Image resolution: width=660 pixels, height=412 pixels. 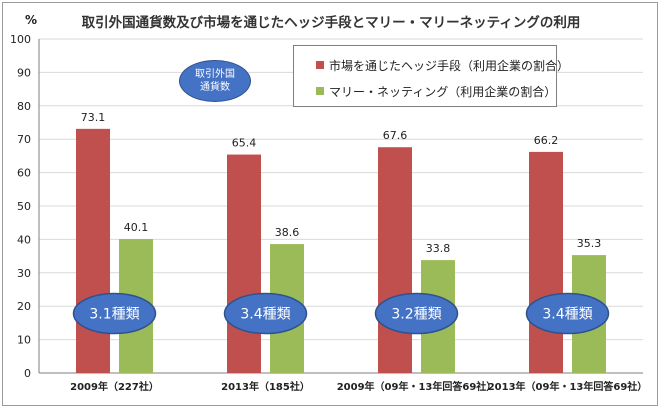 I want to click on currency-count-text: 3.1種類, so click(x=114, y=315).